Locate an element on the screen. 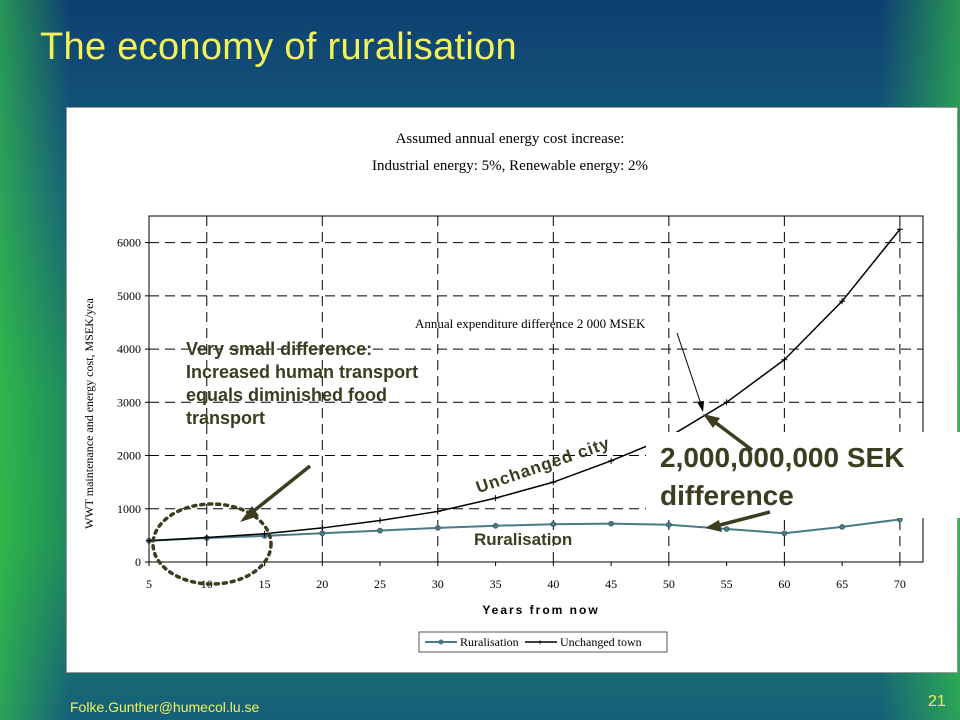  chart-title: Assumed annual energy cost increase: is located at coordinates (510, 139).